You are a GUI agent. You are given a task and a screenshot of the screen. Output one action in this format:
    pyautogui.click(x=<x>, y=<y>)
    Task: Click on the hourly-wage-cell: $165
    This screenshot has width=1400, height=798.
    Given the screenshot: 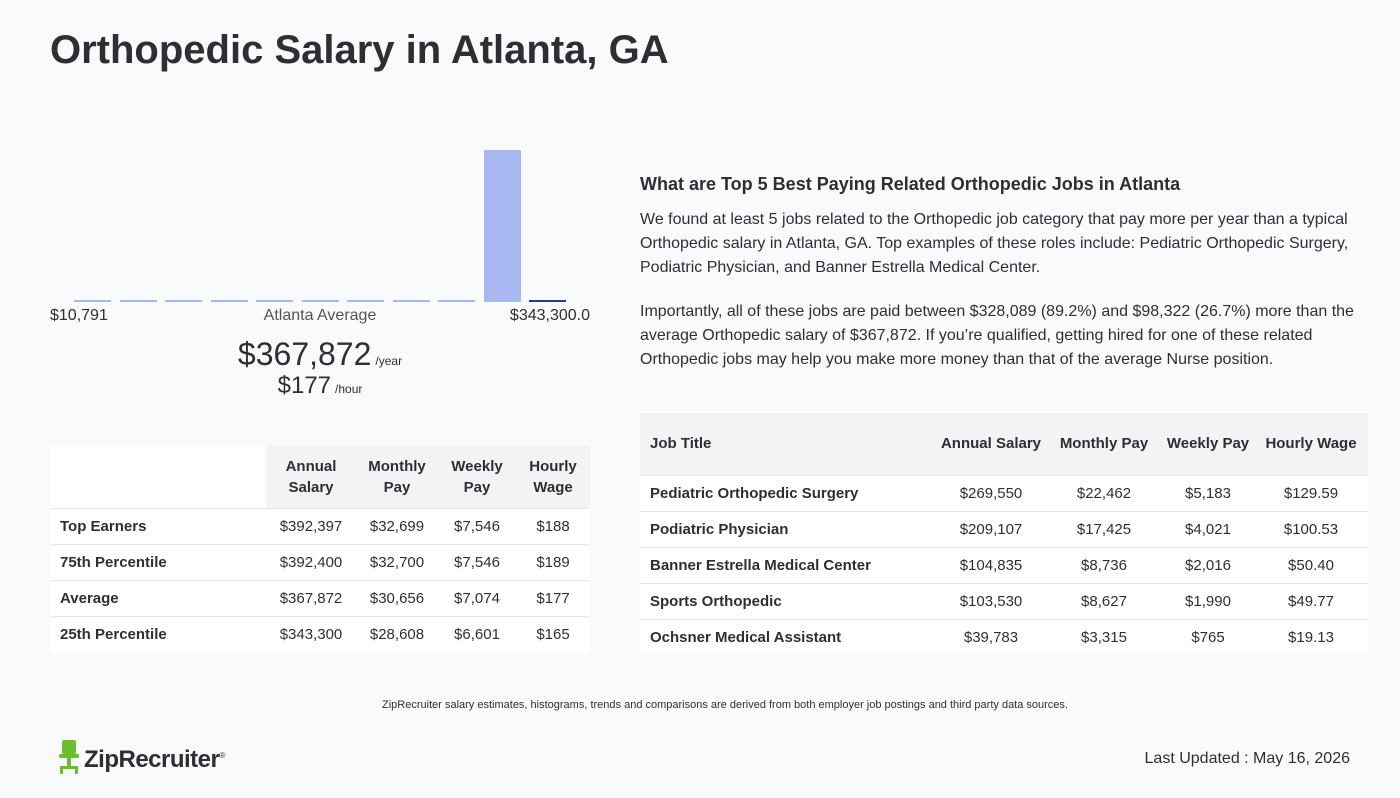 What is the action you would take?
    pyautogui.click(x=553, y=634)
    